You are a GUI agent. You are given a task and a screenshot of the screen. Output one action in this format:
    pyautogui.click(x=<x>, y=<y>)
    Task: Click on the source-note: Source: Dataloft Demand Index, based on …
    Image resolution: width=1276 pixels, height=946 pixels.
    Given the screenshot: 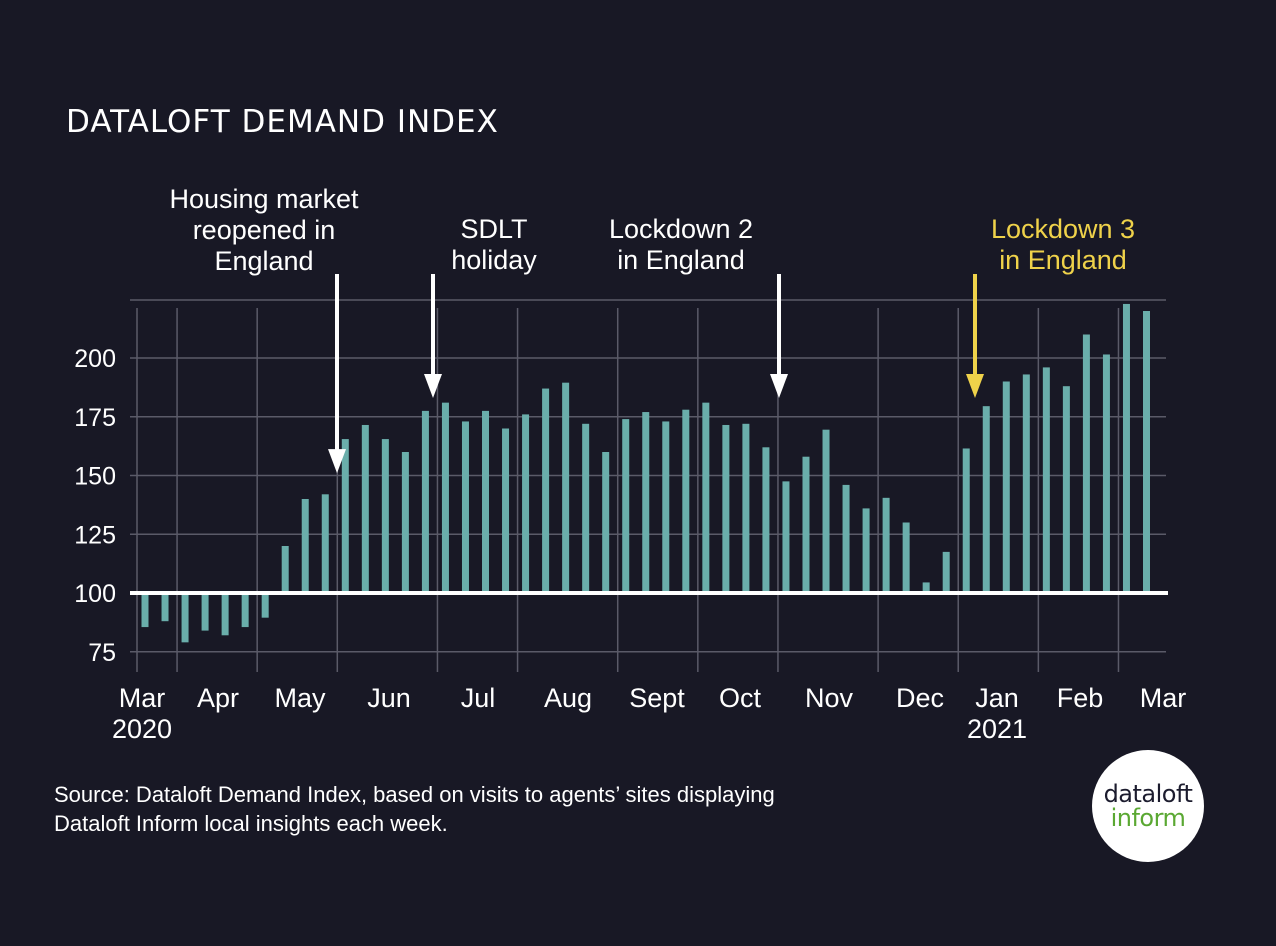 What is the action you would take?
    pyautogui.click(x=504, y=809)
    